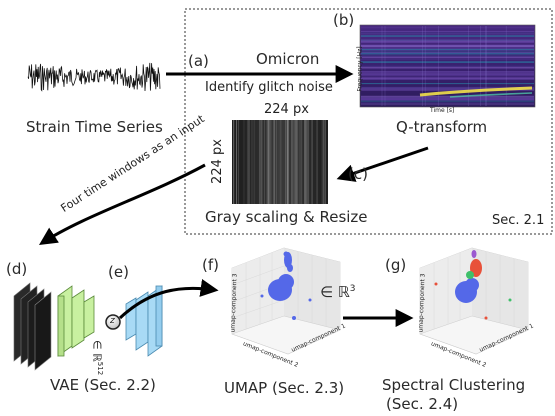 The height and width of the screenshot is (416, 555). I want to click on arrow-c, so click(382, 164).